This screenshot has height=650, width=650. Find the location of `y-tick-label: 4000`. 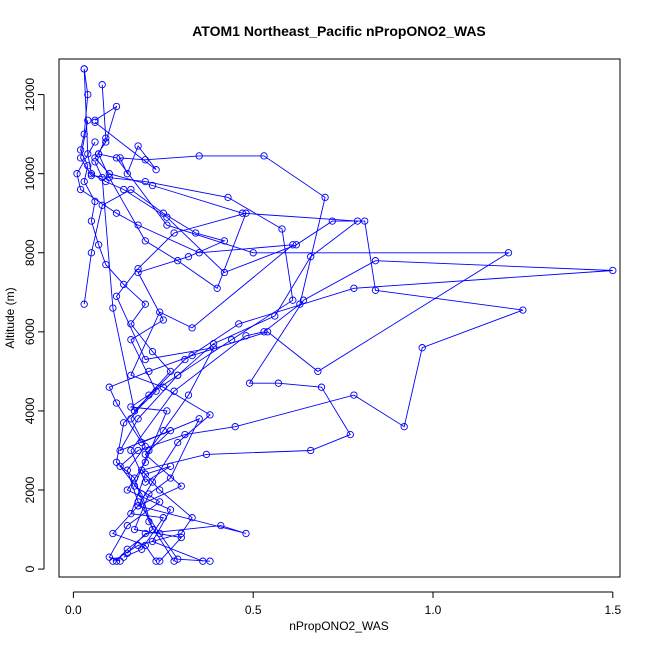

y-tick-label: 4000 is located at coordinates (30, 410).